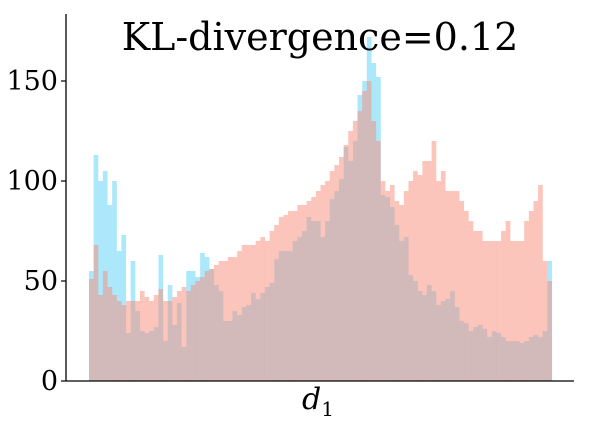  What do you see at coordinates (36, 231) in the screenshot?
I see `y-tick-labels: 0 50 100 150` at bounding box center [36, 231].